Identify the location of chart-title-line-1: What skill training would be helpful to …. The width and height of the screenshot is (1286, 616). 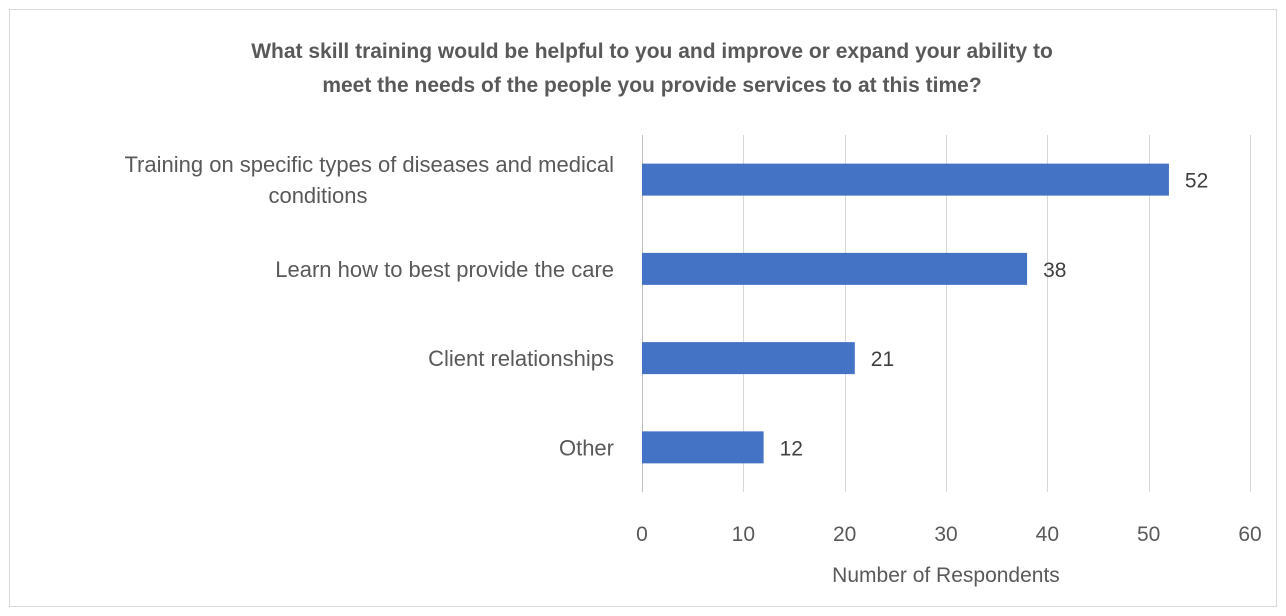
(652, 51).